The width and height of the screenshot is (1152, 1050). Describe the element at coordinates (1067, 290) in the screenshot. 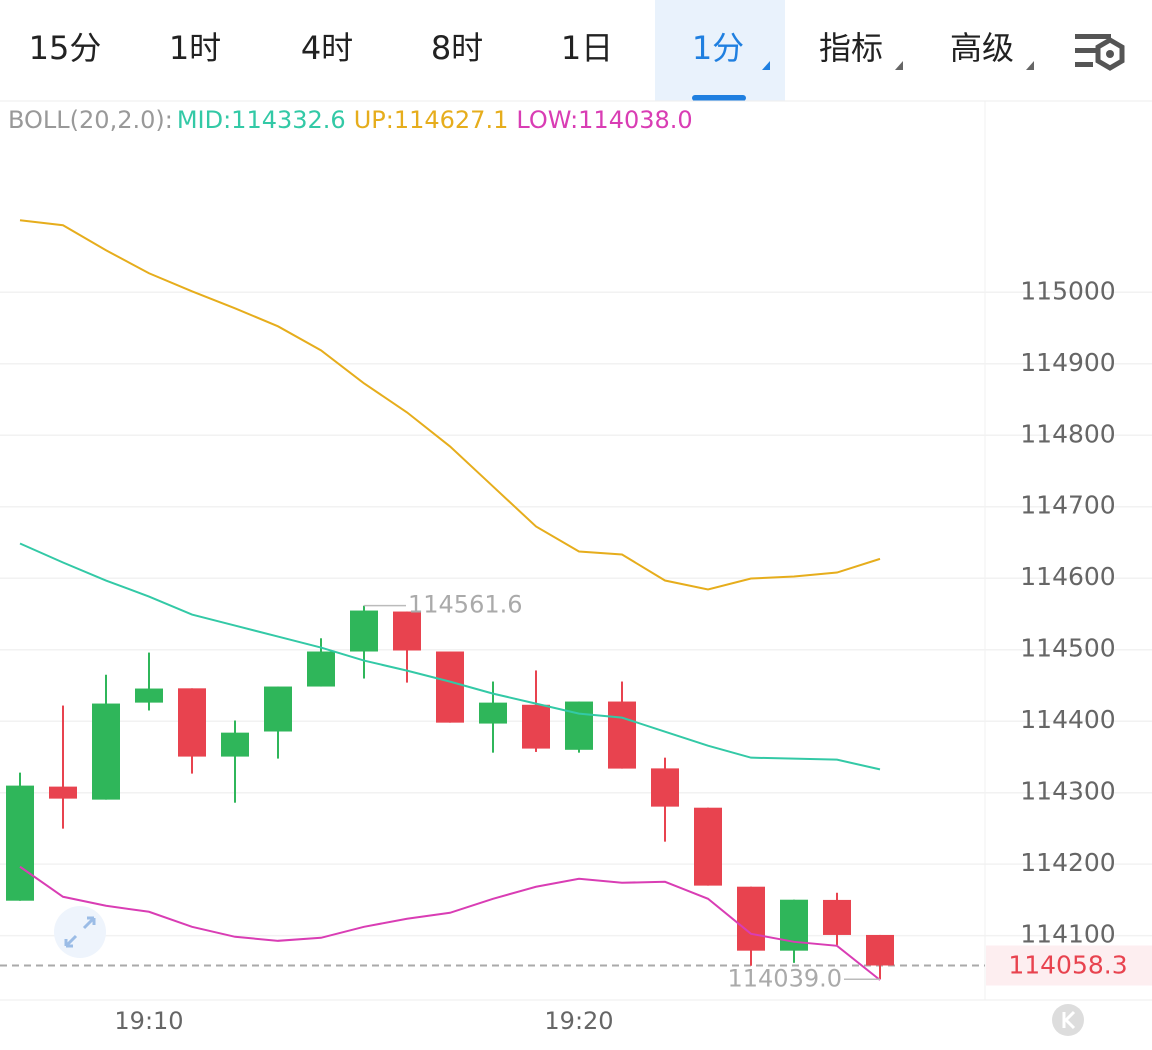

I see `y-tick-label: 115000` at that location.